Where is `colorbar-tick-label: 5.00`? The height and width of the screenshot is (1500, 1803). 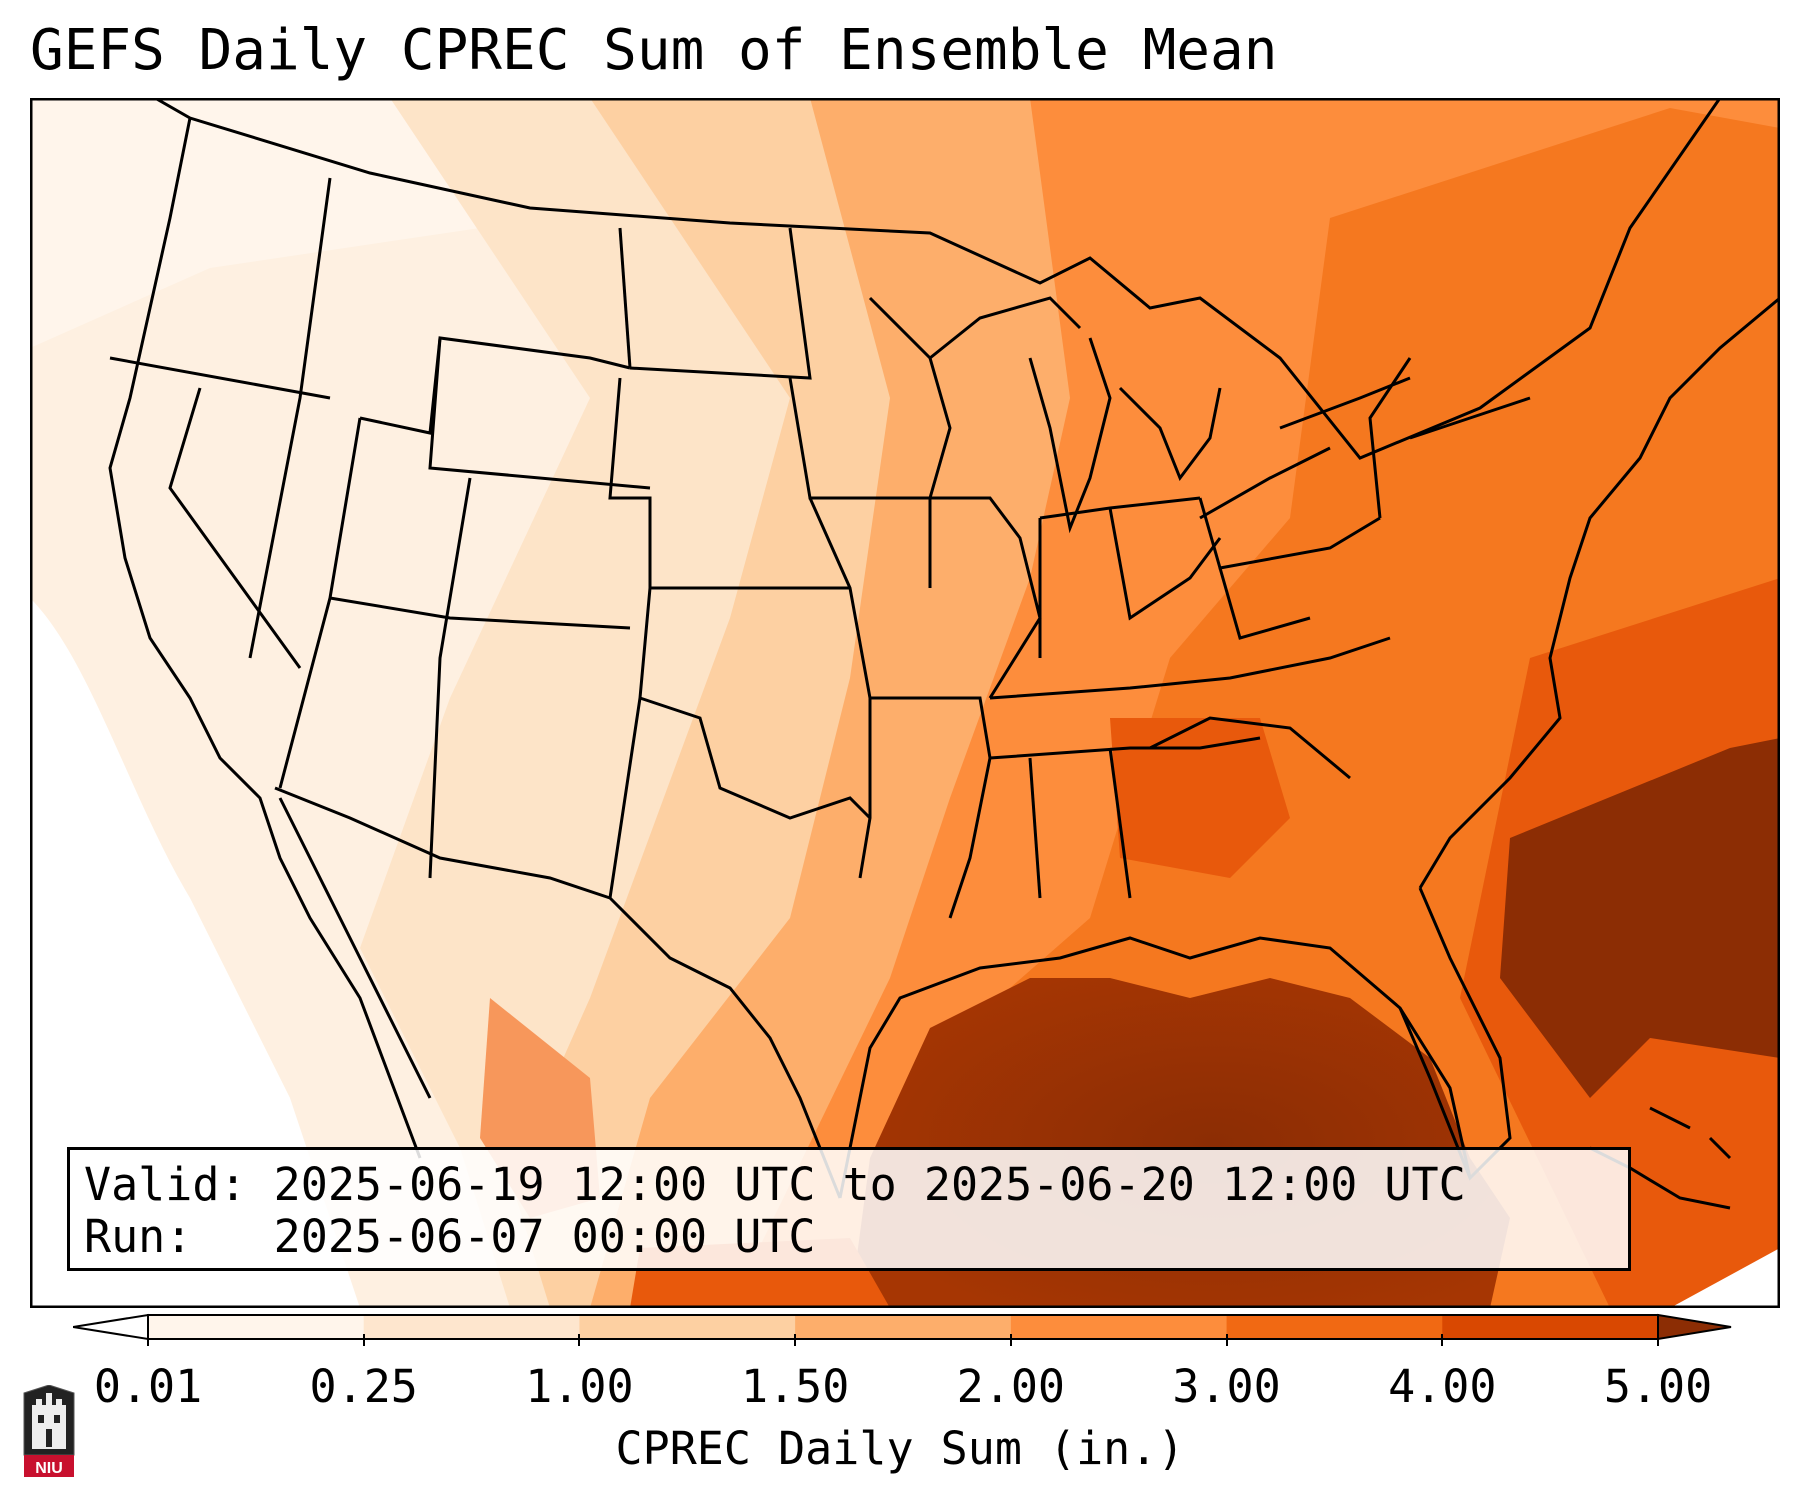 colorbar-tick-label: 5.00 is located at coordinates (1658, 1386).